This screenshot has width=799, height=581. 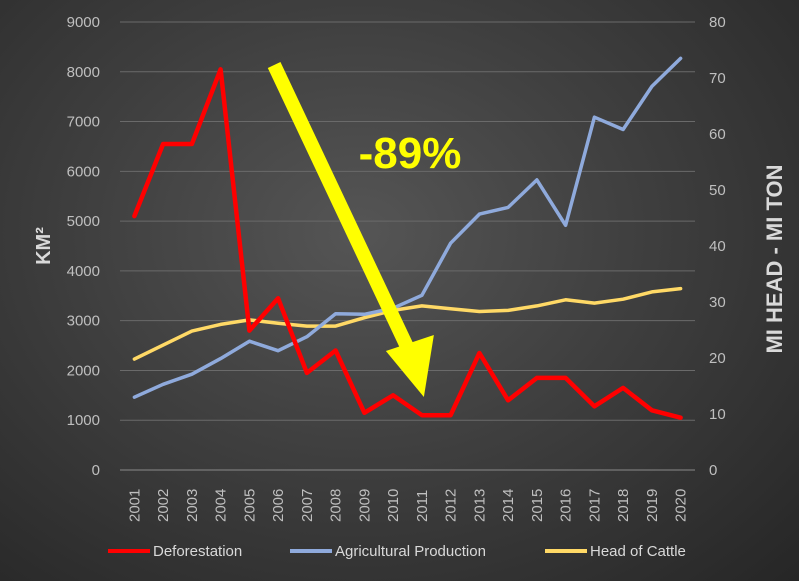 What do you see at coordinates (623, 505) in the screenshot?
I see `x-tick-label: 2018` at bounding box center [623, 505].